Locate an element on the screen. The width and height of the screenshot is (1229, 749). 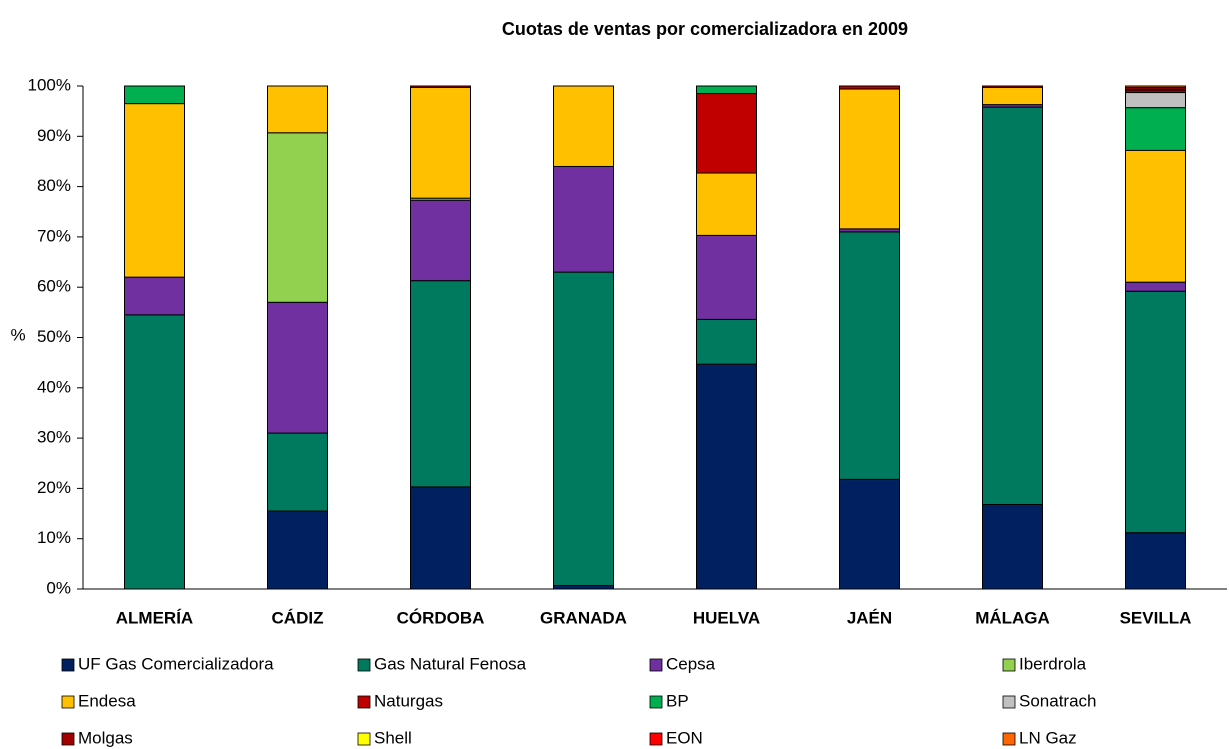
x-tick-label: GRANADA is located at coordinates (583, 617).